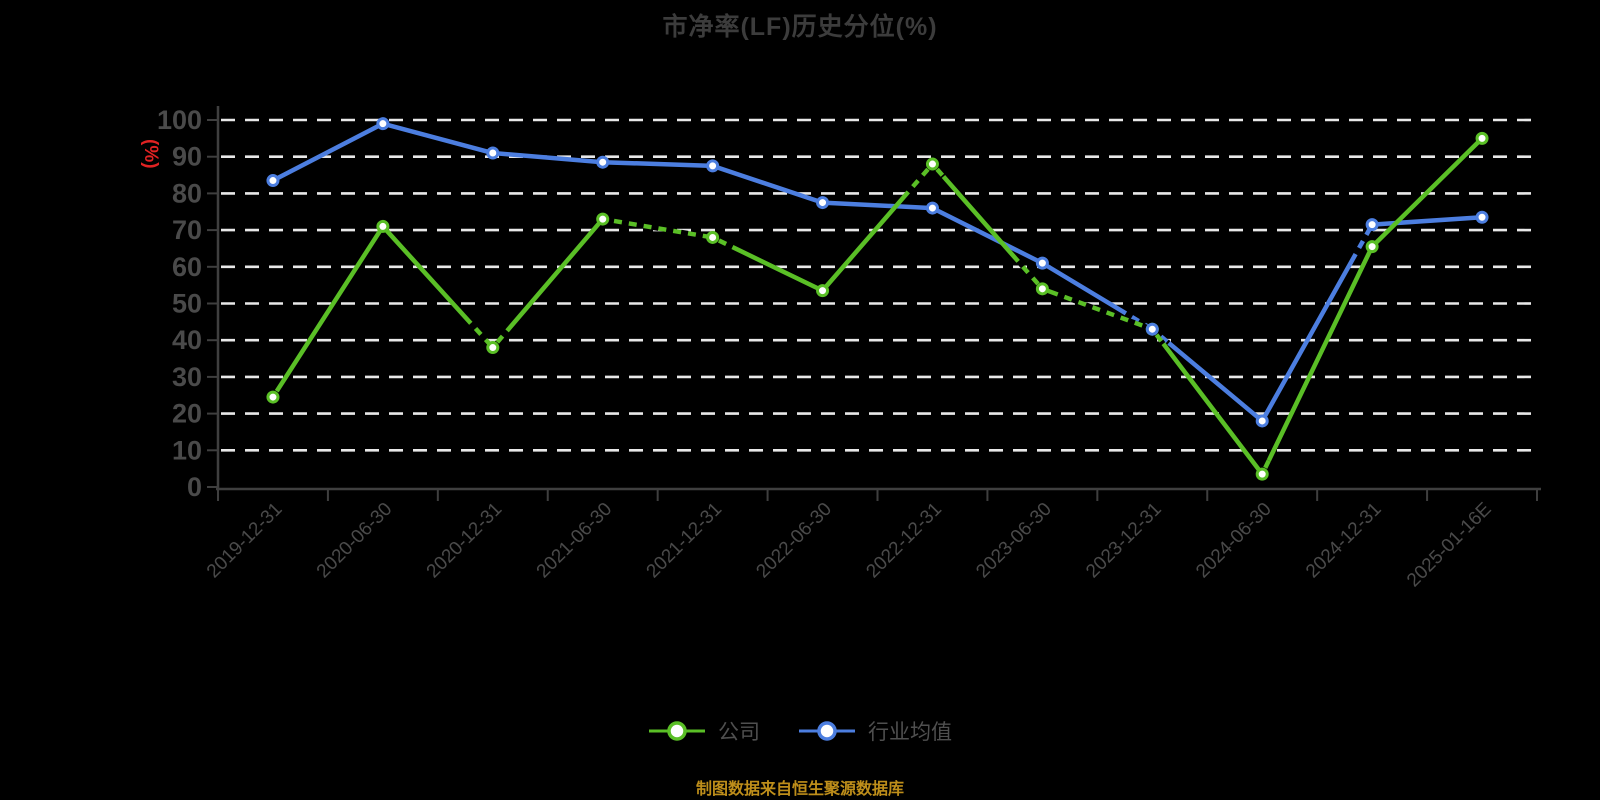 The width and height of the screenshot is (1600, 800). I want to click on legend-item-industry-average: 行业均值, so click(875, 731).